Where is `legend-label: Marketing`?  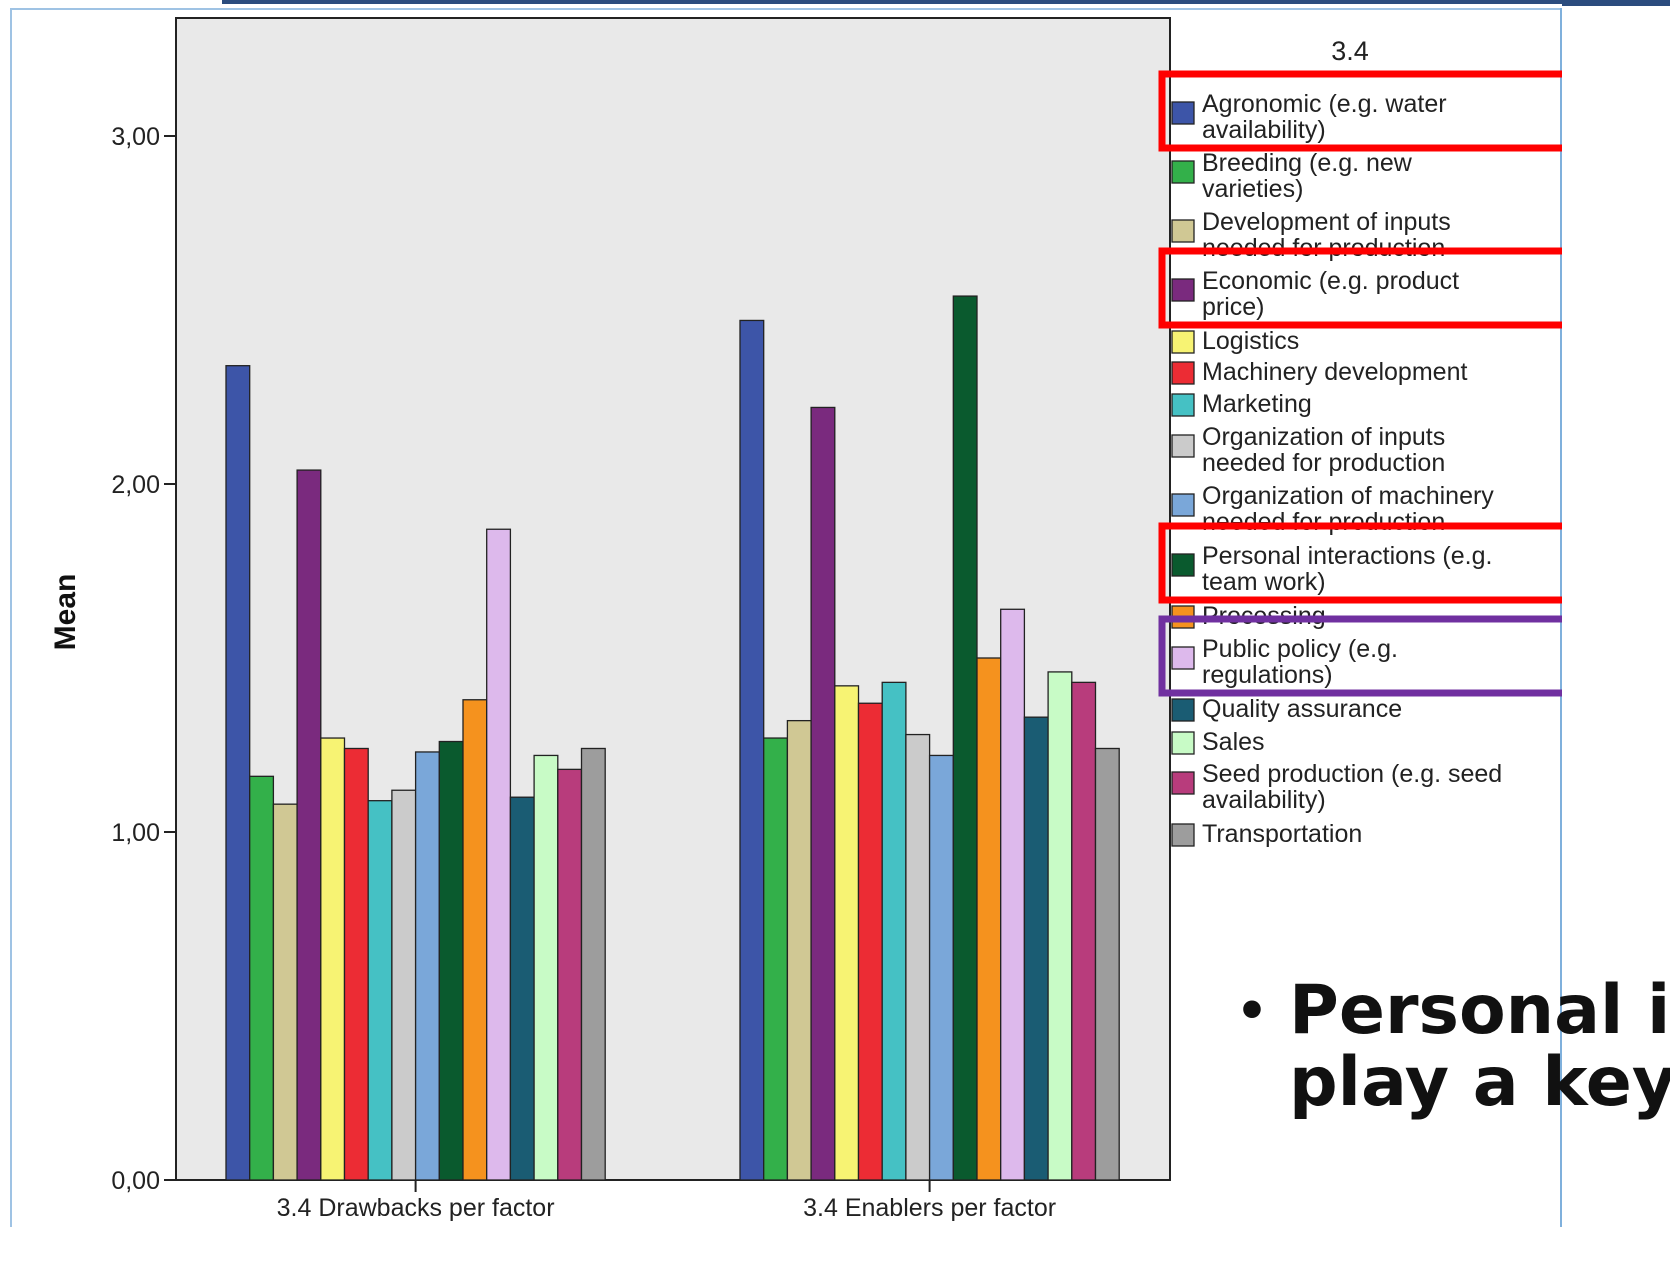 legend-label: Marketing is located at coordinates (1257, 404).